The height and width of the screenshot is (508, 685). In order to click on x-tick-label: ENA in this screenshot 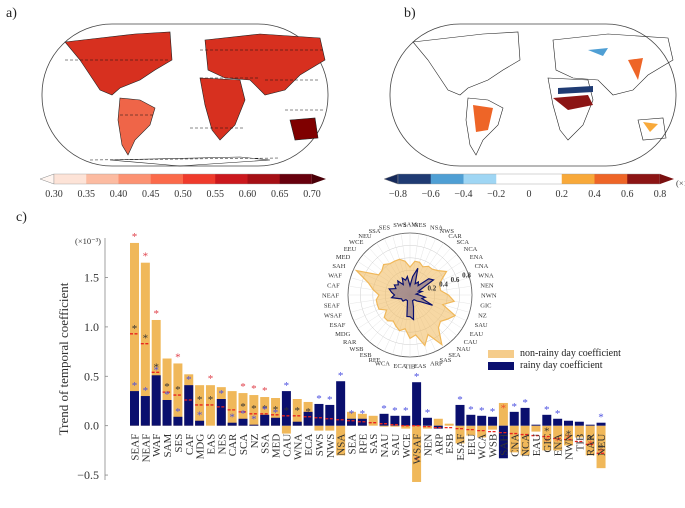, I will do `click(559, 445)`.